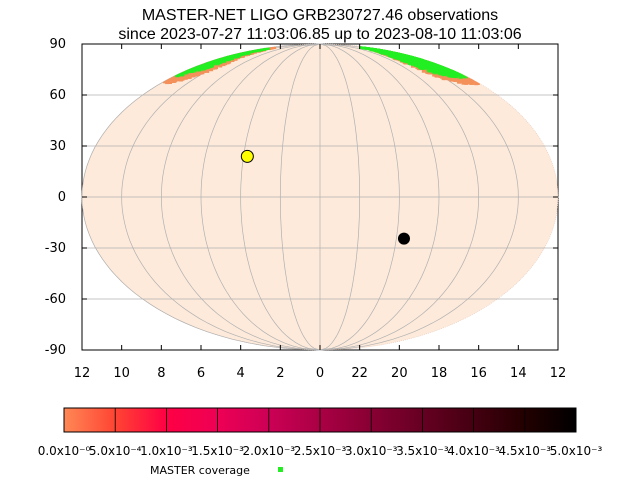 This screenshot has height=480, width=640. What do you see at coordinates (166, 451) in the screenshot?
I see `colorbar-tick-label: 1.0x10⁻³` at bounding box center [166, 451].